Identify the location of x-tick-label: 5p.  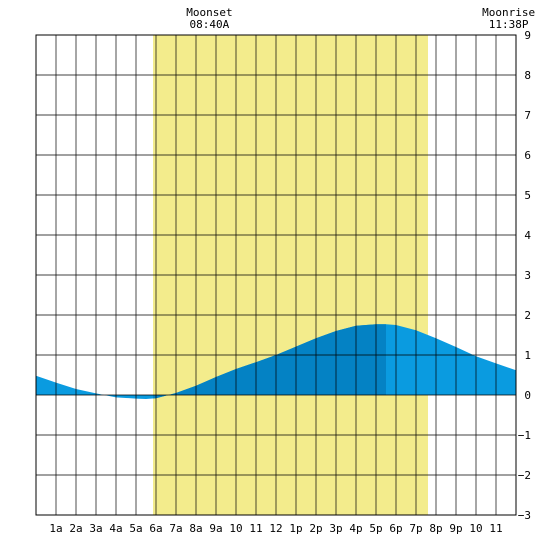
(375, 528).